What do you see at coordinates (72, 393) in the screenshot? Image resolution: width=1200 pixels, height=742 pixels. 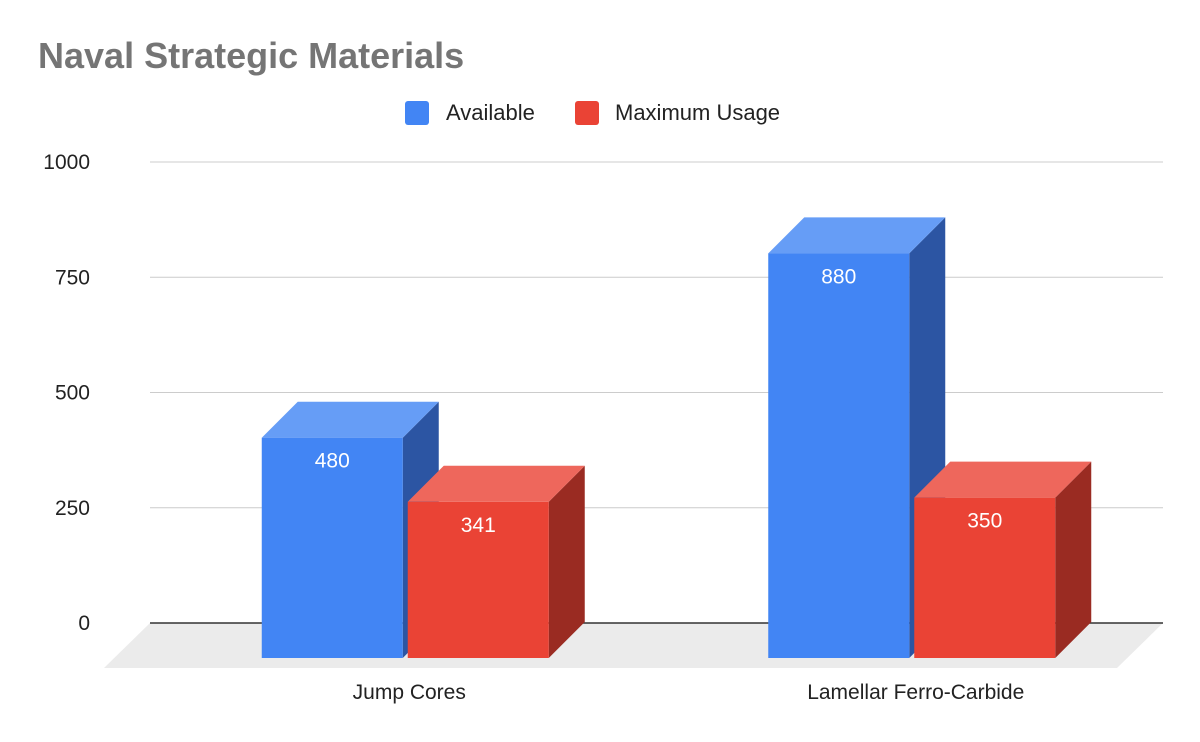 I see `y-tick-label: 500` at bounding box center [72, 393].